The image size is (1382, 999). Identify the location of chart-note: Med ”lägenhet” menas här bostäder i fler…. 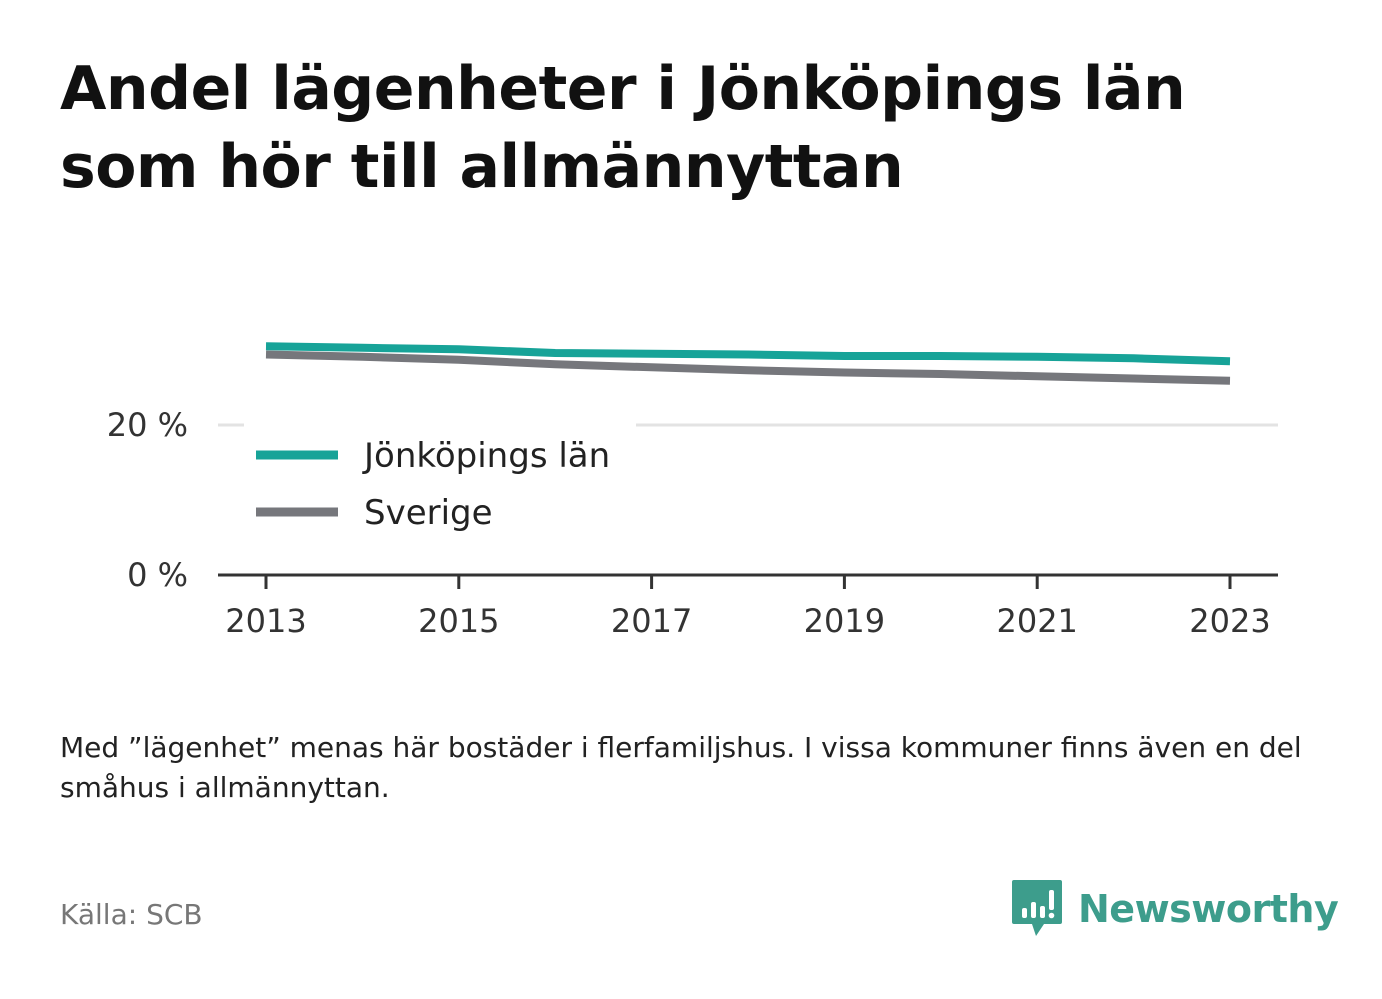
(681, 767).